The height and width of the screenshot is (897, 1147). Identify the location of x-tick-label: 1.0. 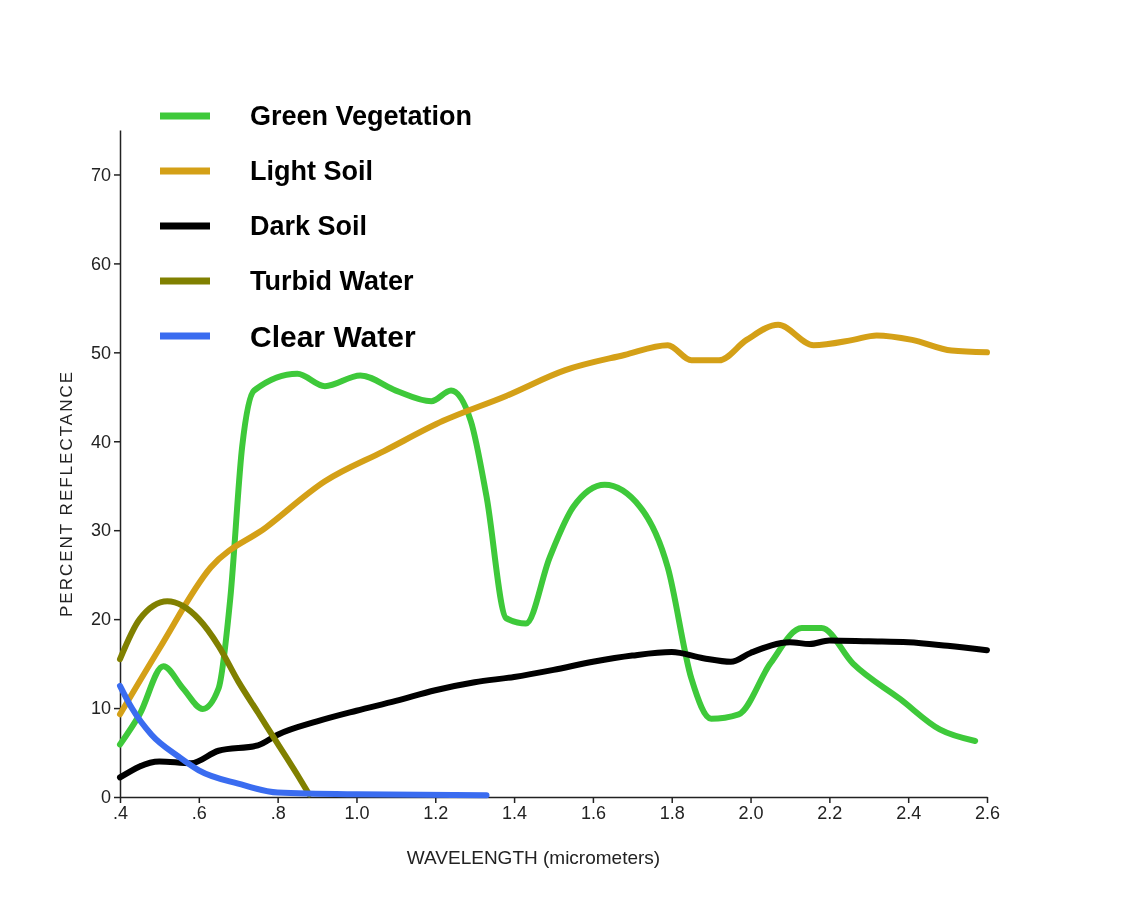
(357, 812).